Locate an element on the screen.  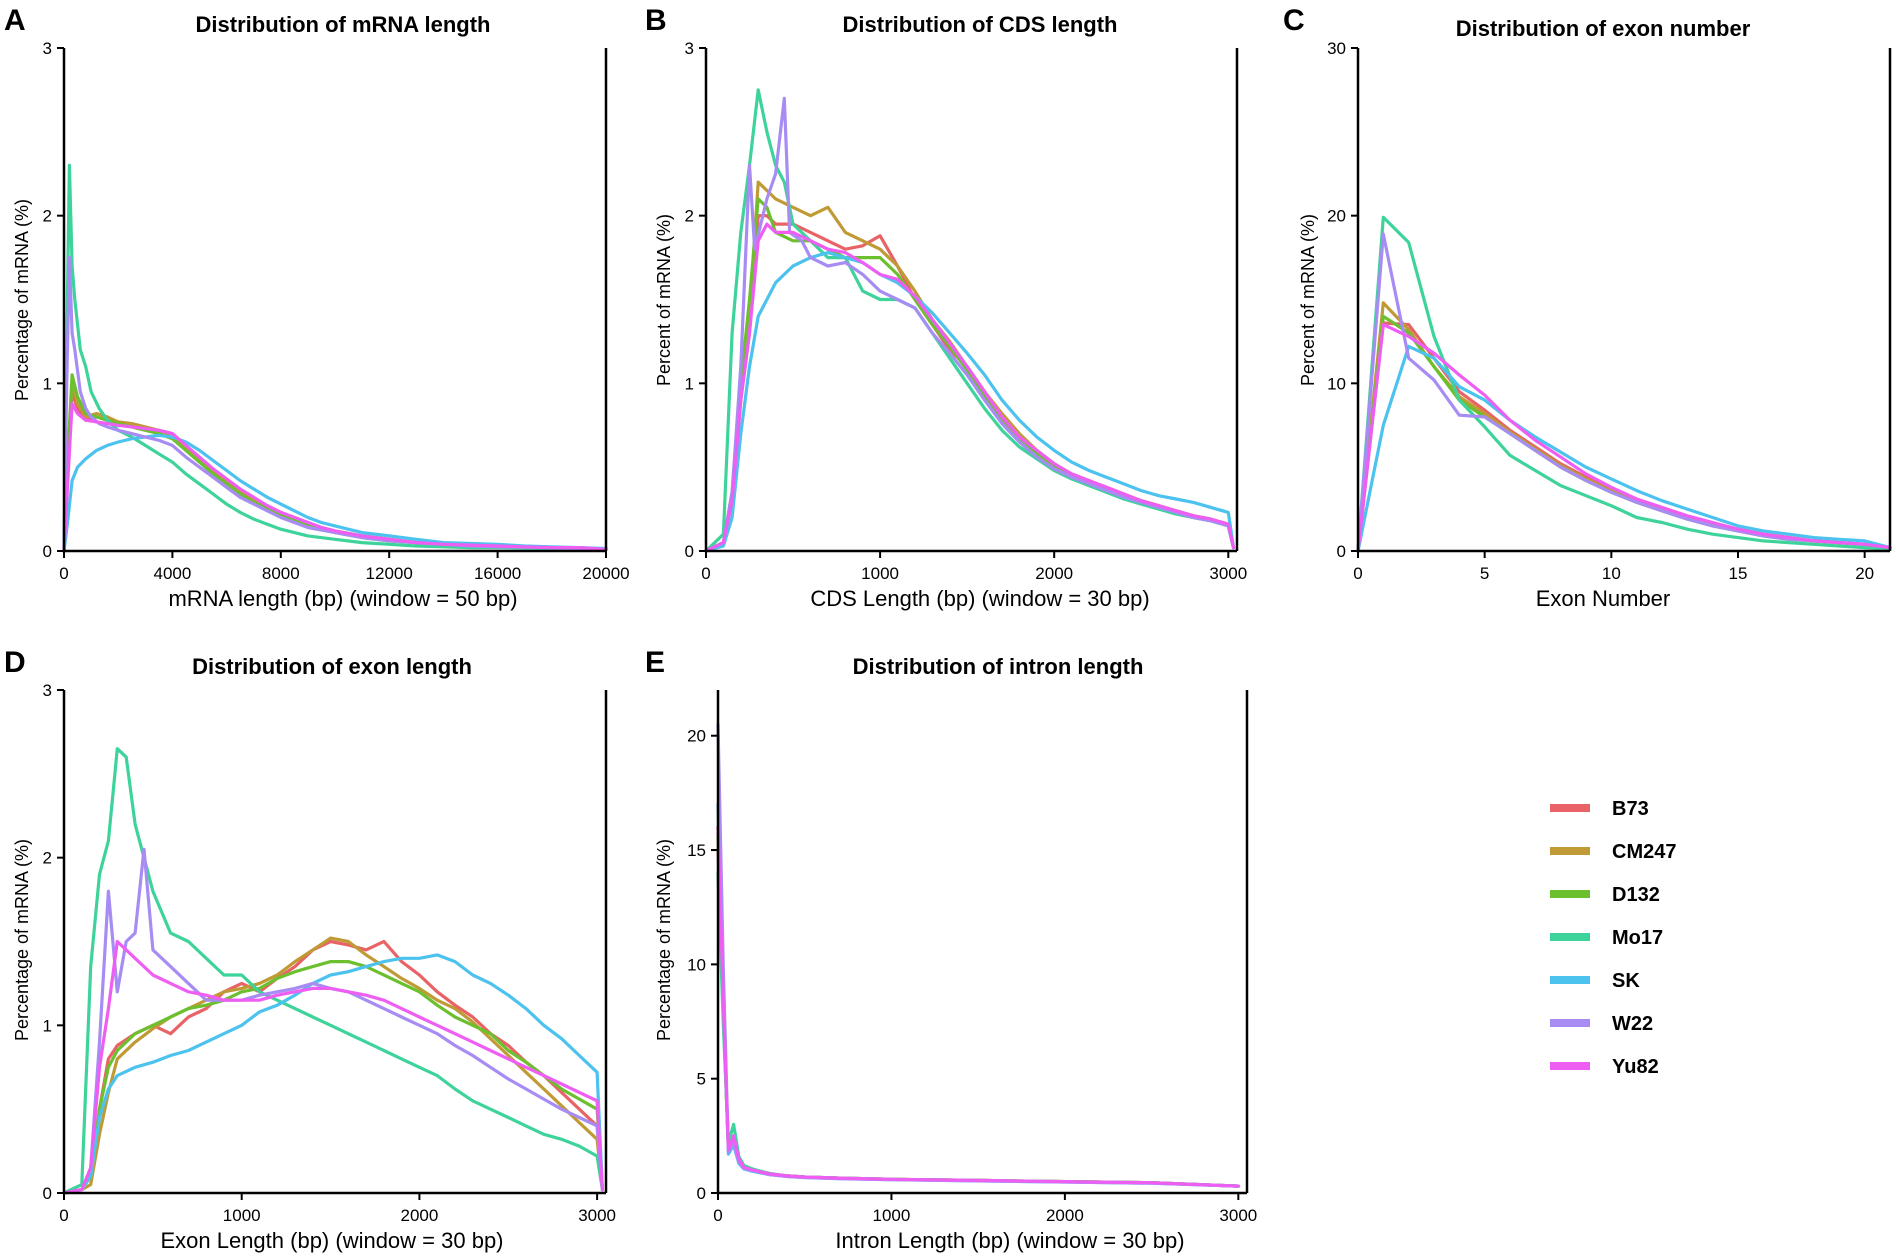
panel-c-ytick-label: 0 is located at coordinates (1341, 551).